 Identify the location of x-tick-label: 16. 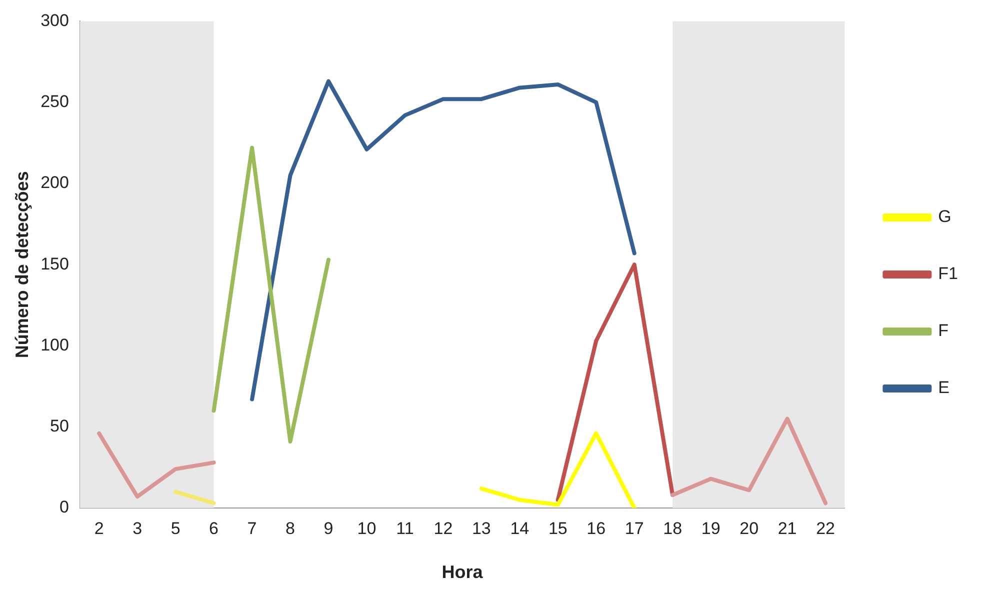
(596, 528).